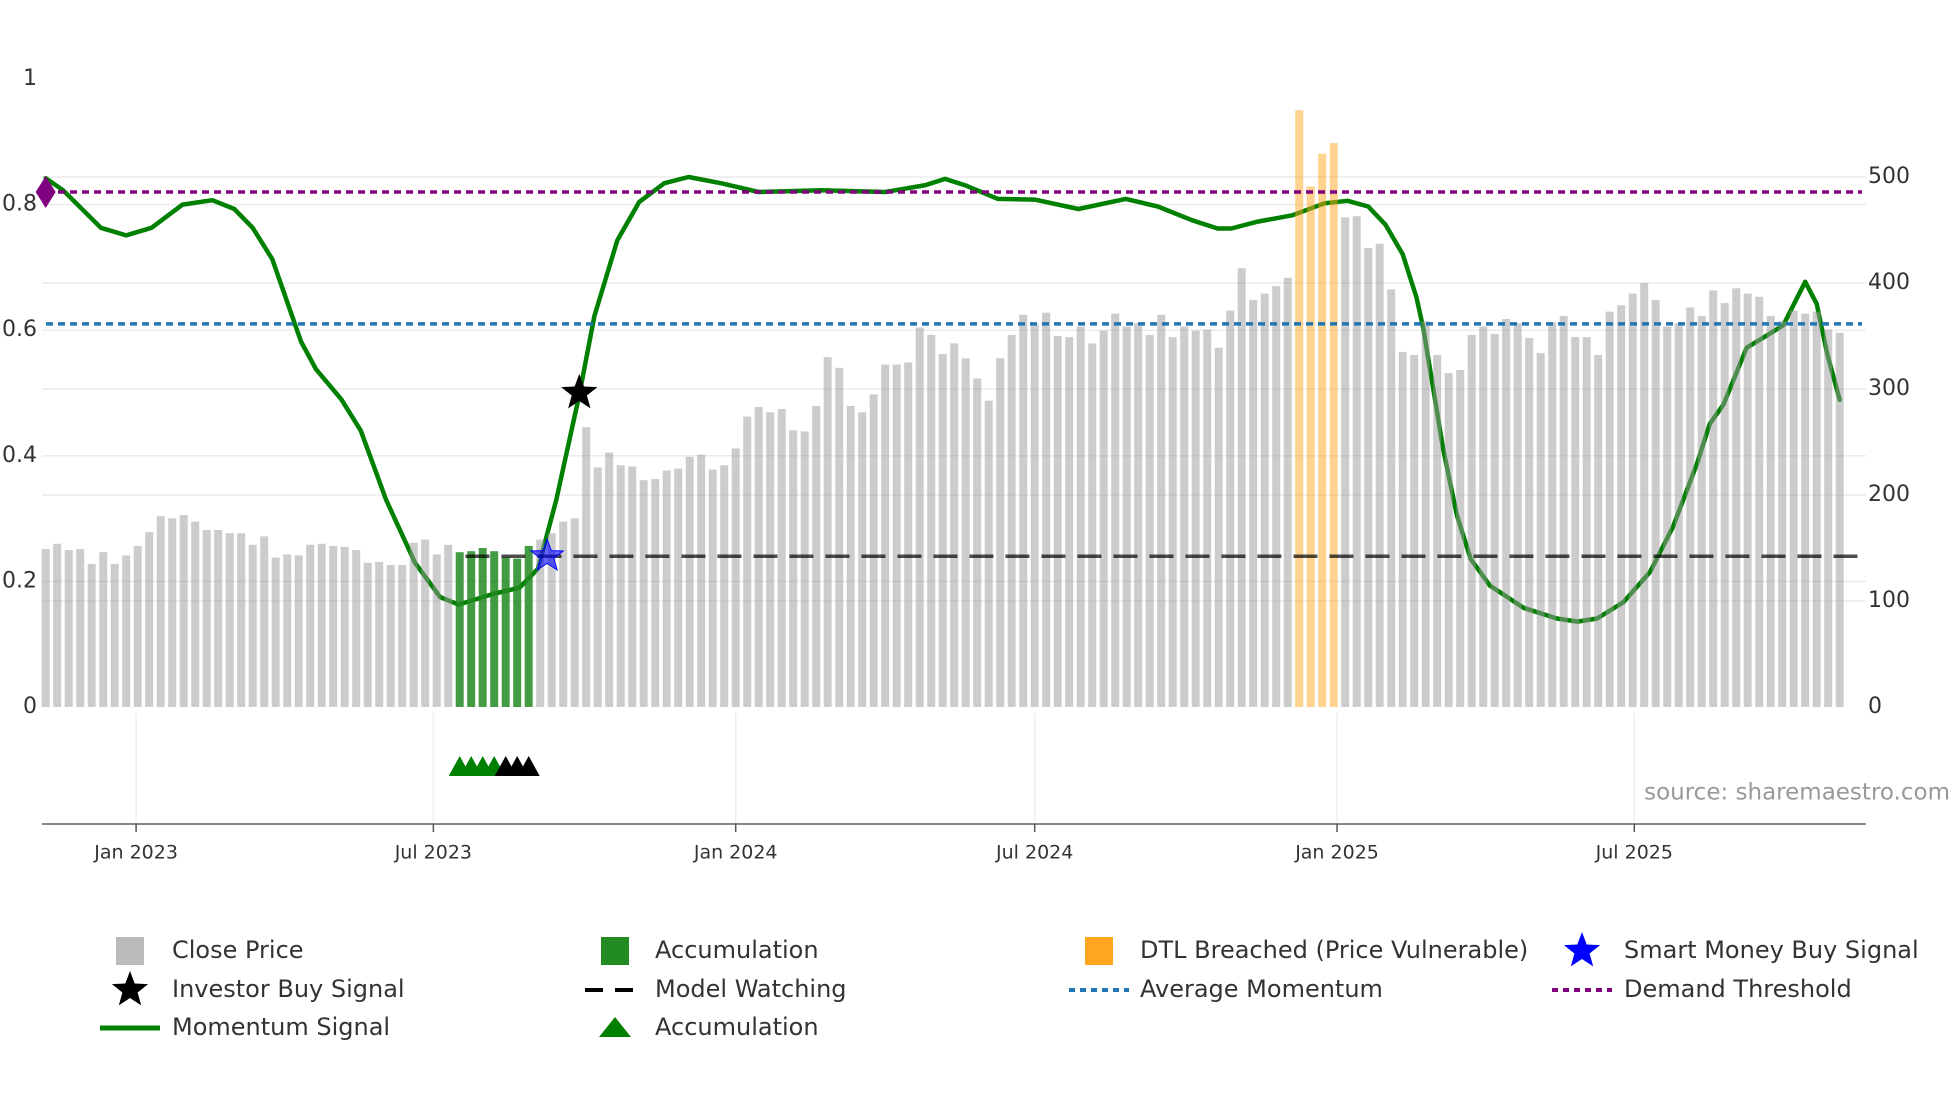 Image resolution: width=1960 pixels, height=1102 pixels. Describe the element at coordinates (258, 988) in the screenshot. I see `legend-item: Investor Buy Signal` at that location.